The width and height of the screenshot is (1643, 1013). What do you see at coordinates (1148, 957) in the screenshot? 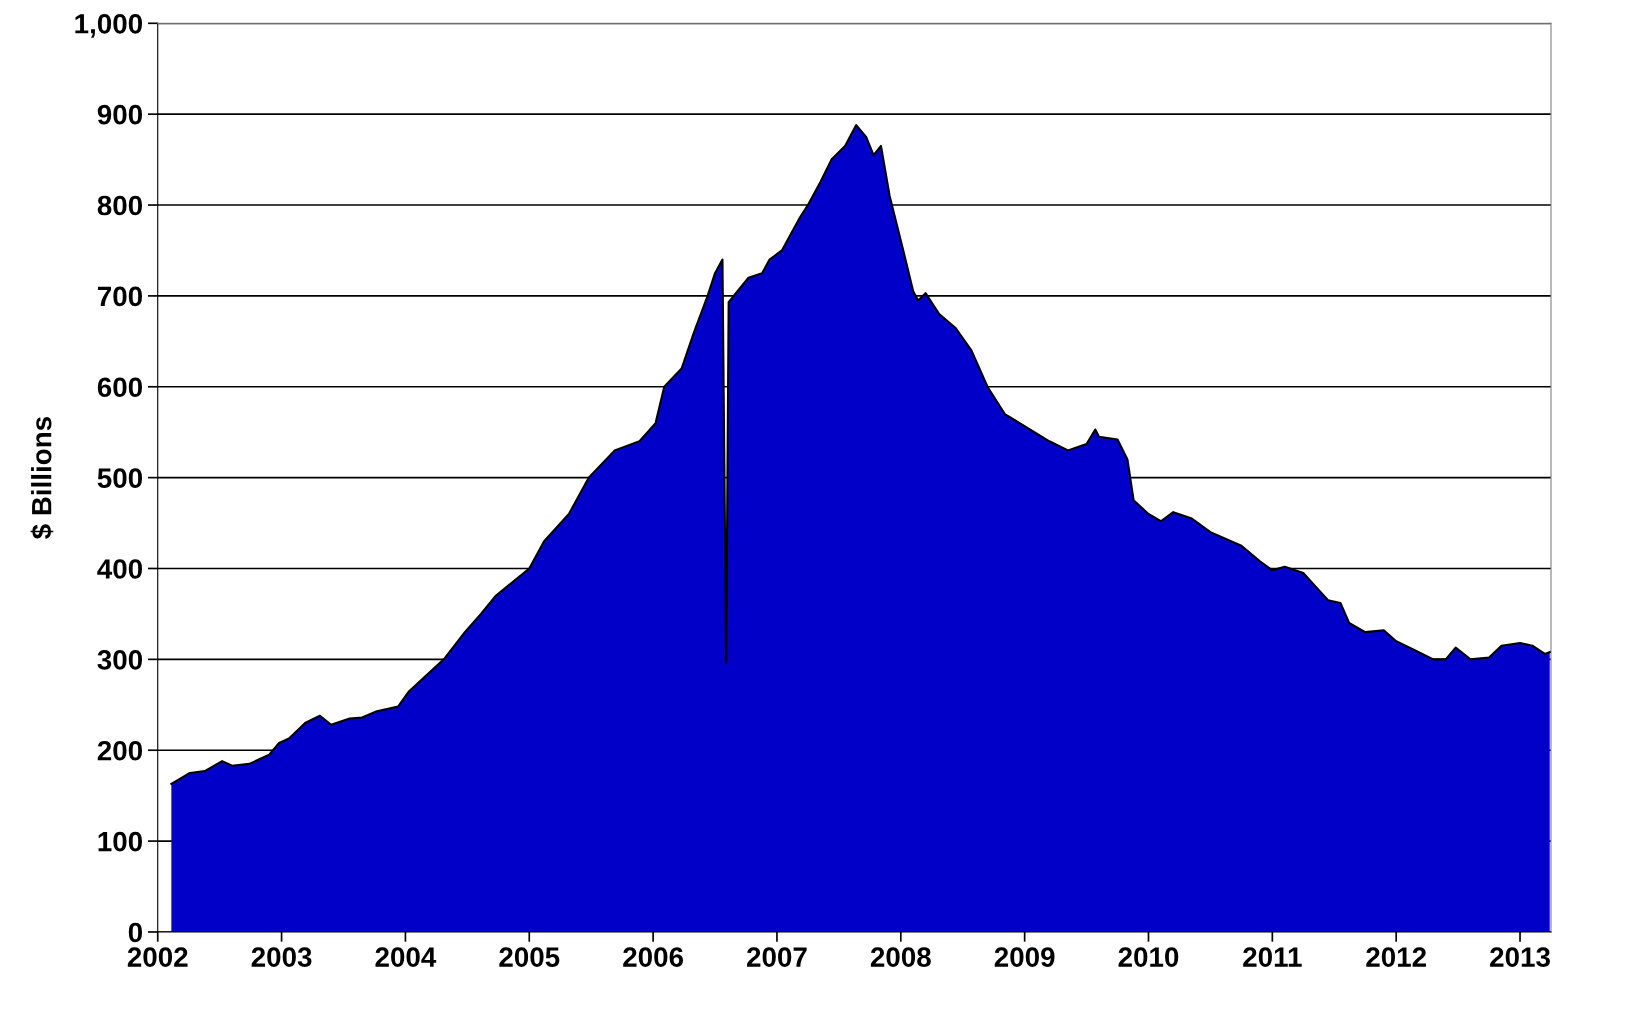
I see `x-tick-label: 2010` at bounding box center [1148, 957].